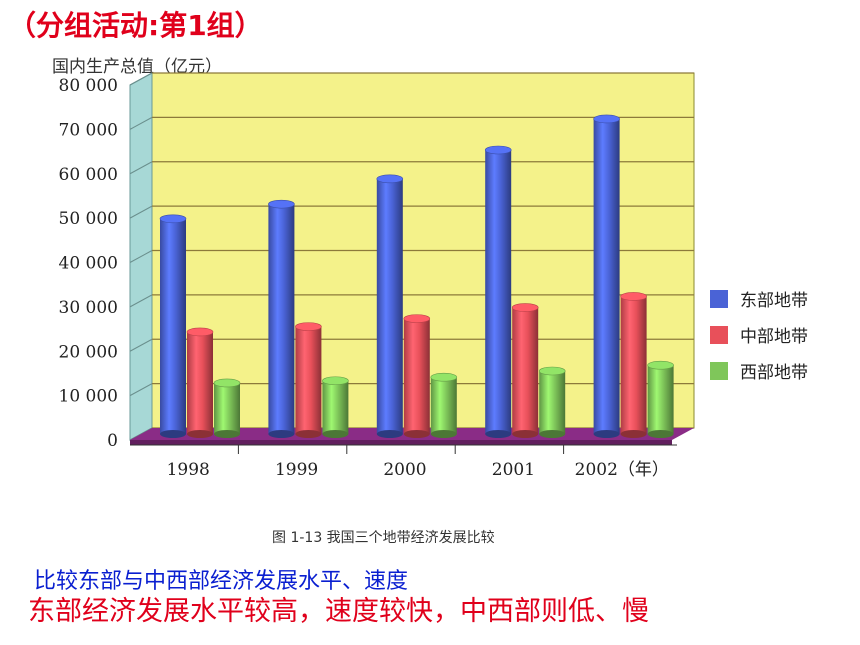 The height and width of the screenshot is (645, 860). I want to click on figure-caption: 图 1-13 我国三个地带经济发展比较, so click(383, 538).